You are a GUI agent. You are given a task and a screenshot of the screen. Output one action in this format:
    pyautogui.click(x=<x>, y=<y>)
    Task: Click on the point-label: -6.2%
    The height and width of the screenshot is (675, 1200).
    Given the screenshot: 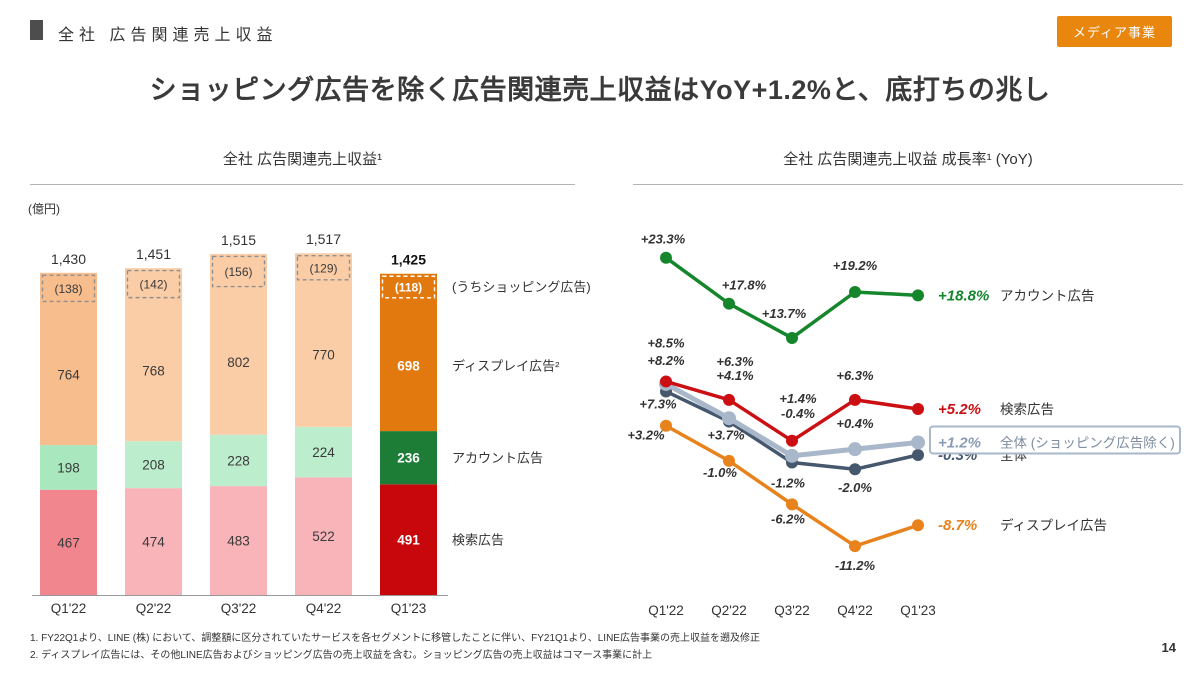 What is the action you would take?
    pyautogui.click(x=788, y=518)
    